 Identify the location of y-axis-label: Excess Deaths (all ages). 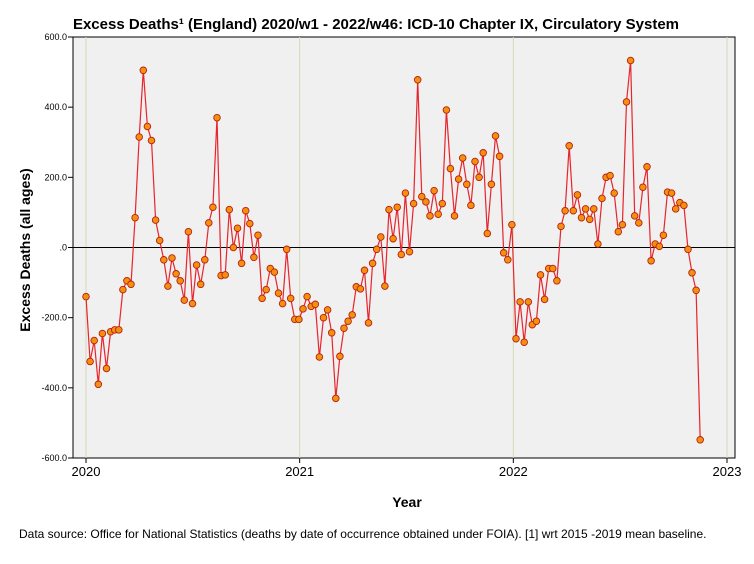
(25, 249).